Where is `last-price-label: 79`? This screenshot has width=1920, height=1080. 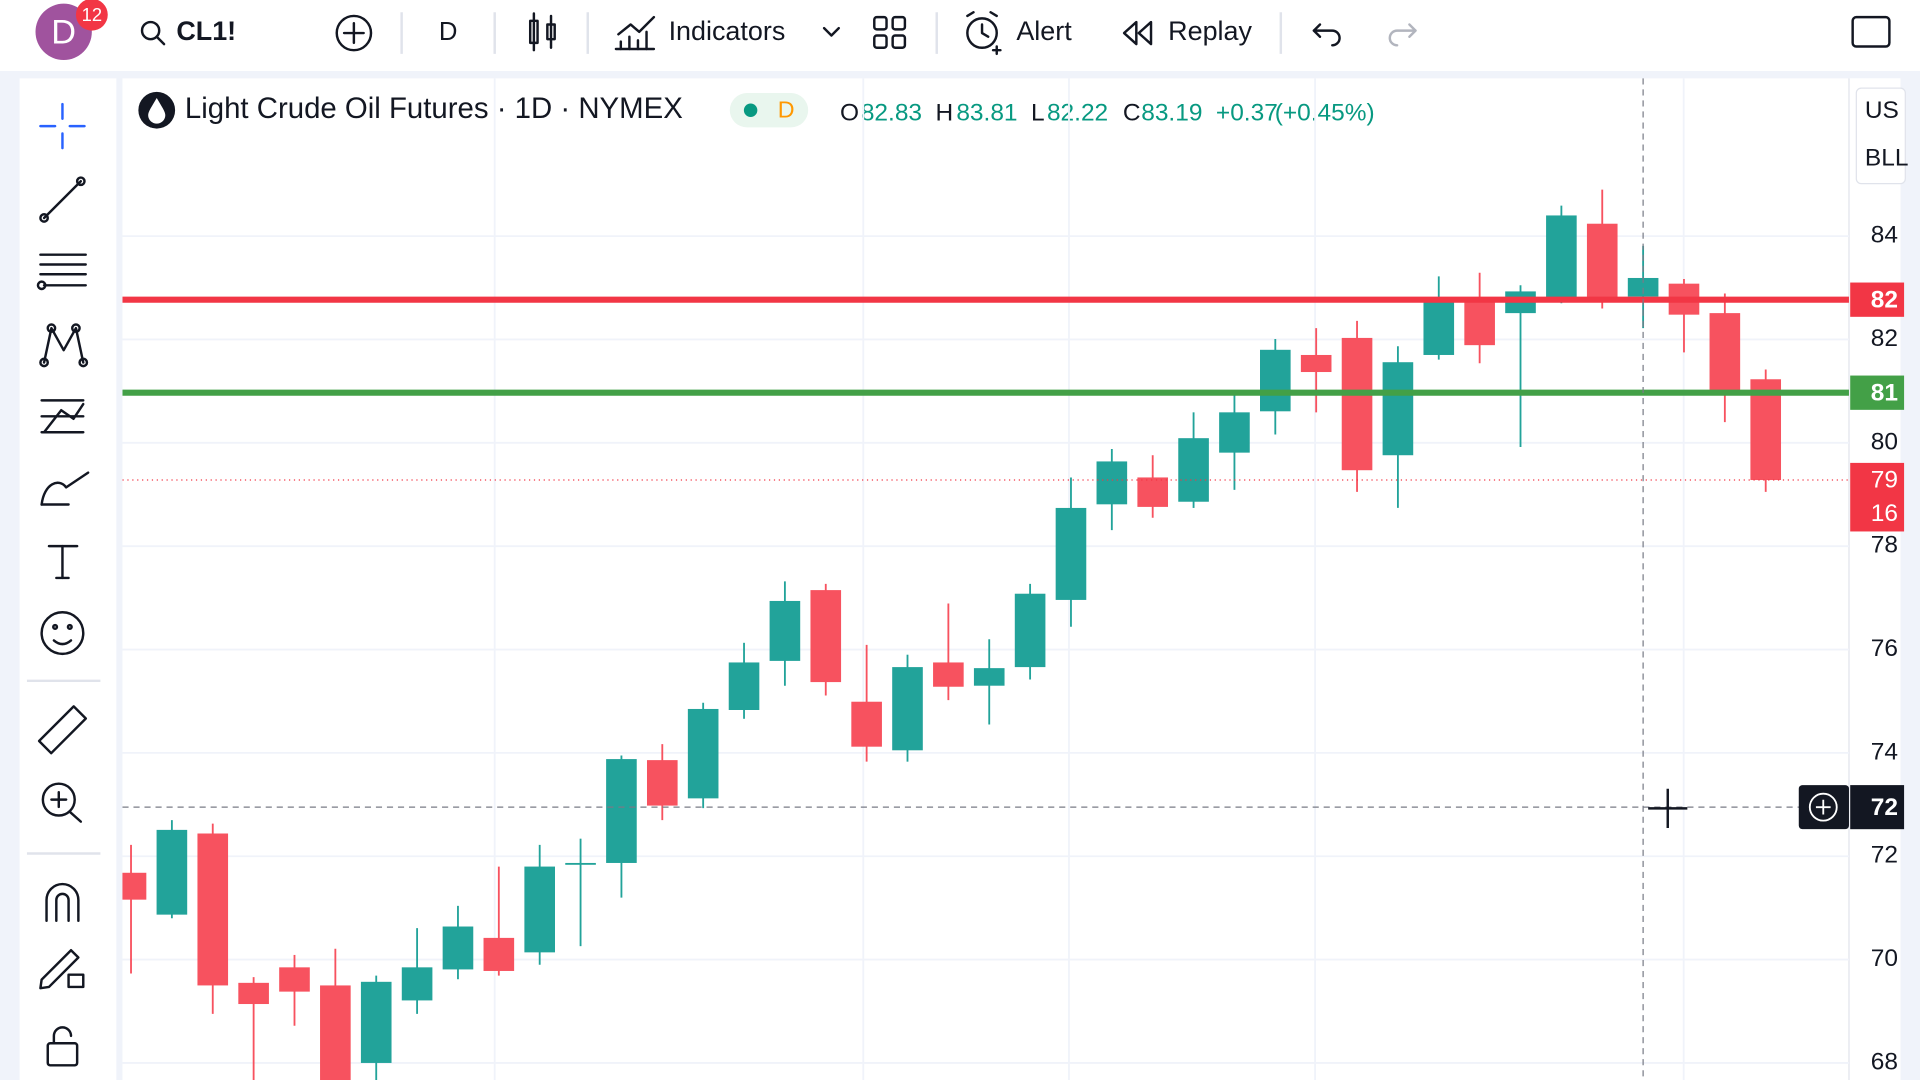 last-price-label: 79 is located at coordinates (1884, 480).